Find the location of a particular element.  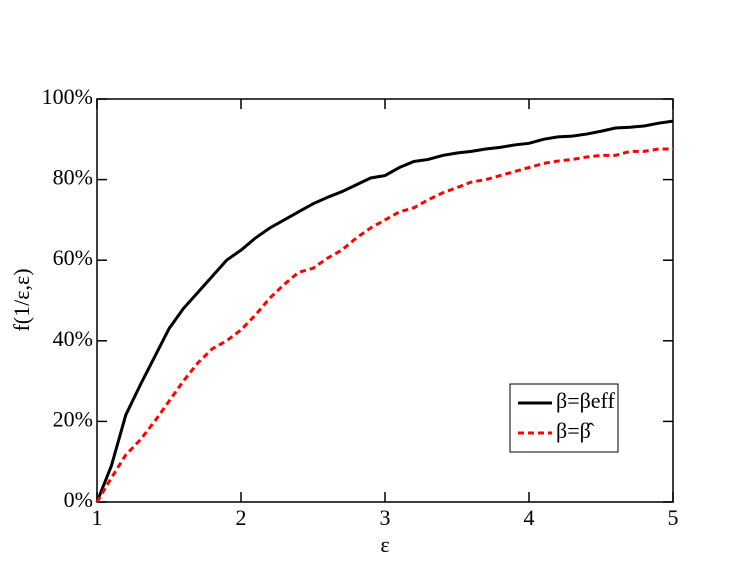

legend-label: β=β̂ is located at coordinates (575, 430).